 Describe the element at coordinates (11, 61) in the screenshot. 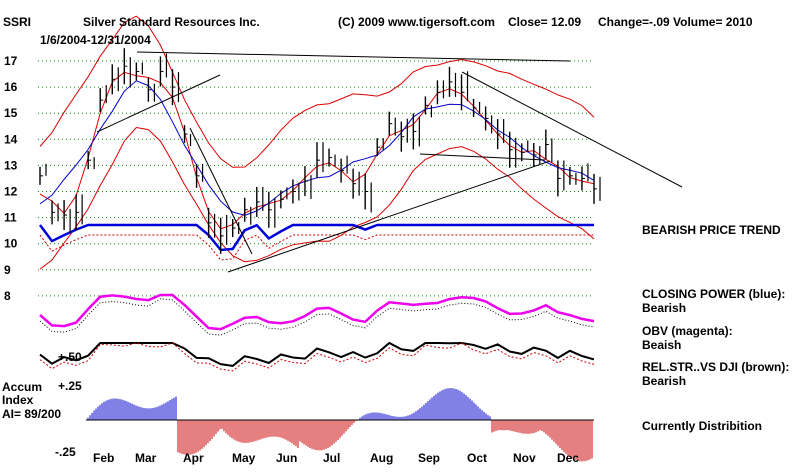

I see `y-tick-label: 17` at that location.